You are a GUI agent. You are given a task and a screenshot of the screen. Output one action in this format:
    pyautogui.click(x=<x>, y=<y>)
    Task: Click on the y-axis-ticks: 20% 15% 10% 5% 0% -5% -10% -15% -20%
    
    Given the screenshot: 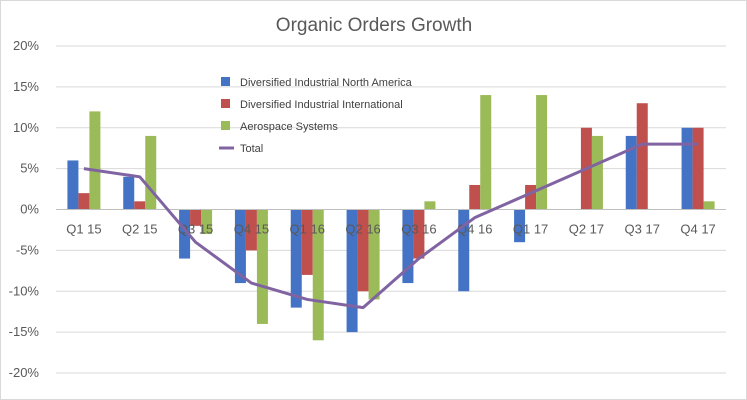 What is the action you would take?
    pyautogui.click(x=24, y=209)
    